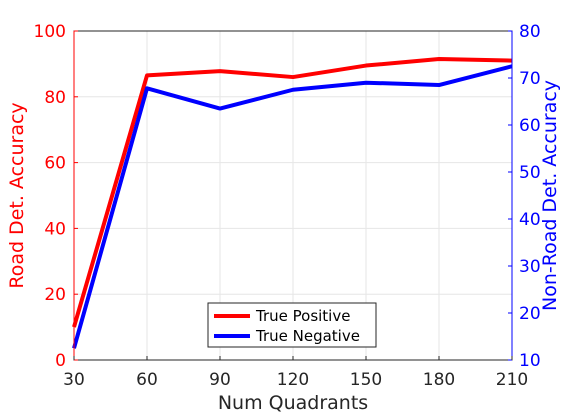 This screenshot has width=569, height=414. I want to click on legend: True Positive True Negative, so click(292, 325).